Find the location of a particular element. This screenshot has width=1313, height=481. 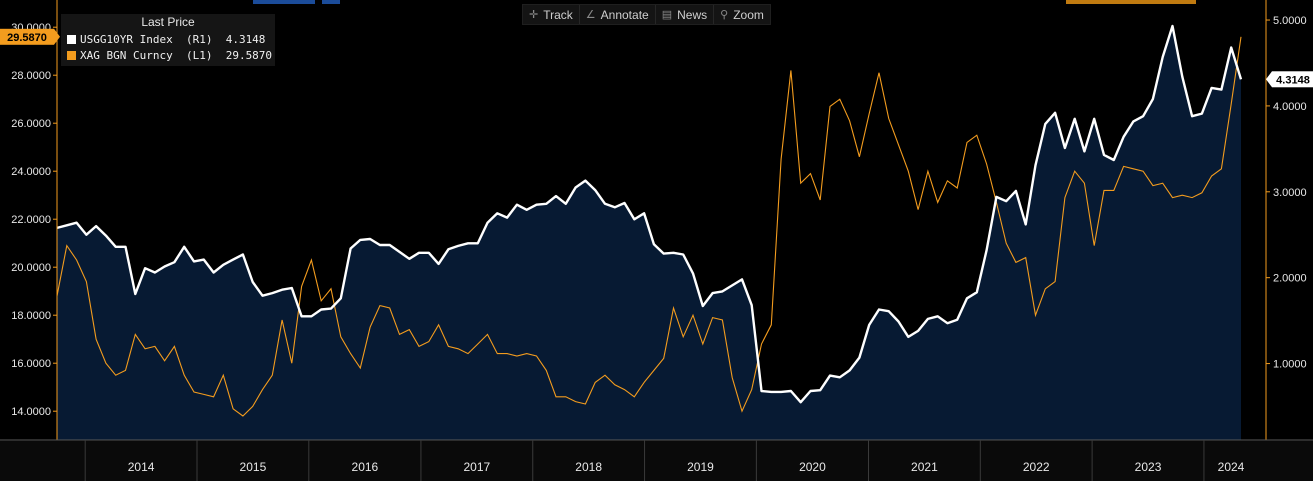

track-label: Track is located at coordinates (558, 14).